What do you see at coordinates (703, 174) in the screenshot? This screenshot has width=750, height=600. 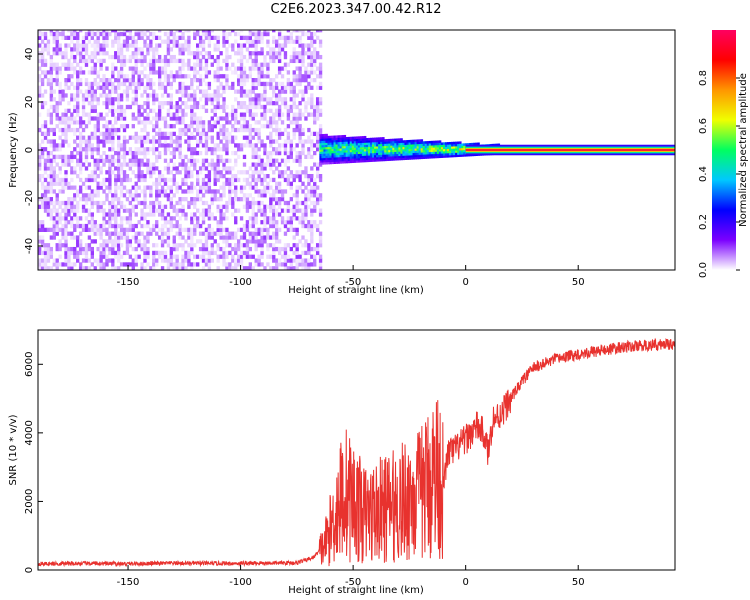 I see `colorbar-tick-label: 0.4` at bounding box center [703, 174].